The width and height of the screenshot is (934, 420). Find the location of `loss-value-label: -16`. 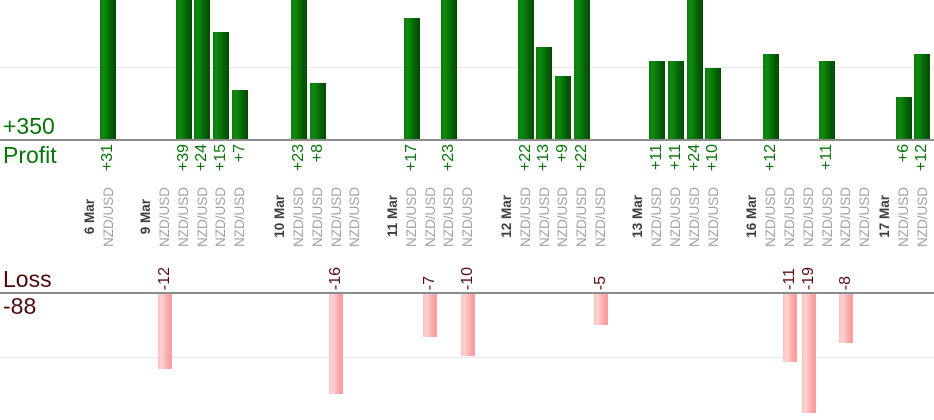

loss-value-label: -16 is located at coordinates (336, 266).